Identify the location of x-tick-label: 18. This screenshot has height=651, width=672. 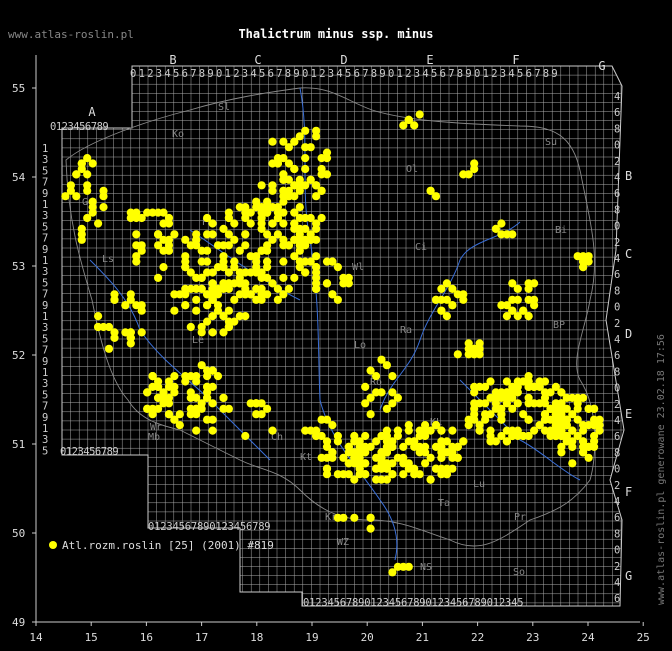
(256, 637).